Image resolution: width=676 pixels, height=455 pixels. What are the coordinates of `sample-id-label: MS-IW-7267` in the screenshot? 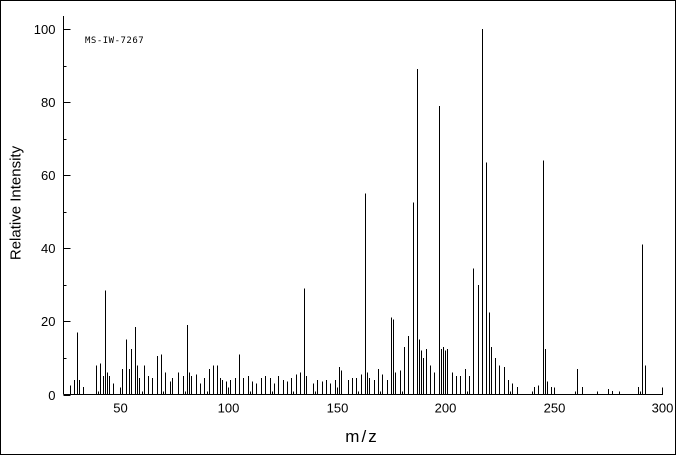 It's located at (115, 41).